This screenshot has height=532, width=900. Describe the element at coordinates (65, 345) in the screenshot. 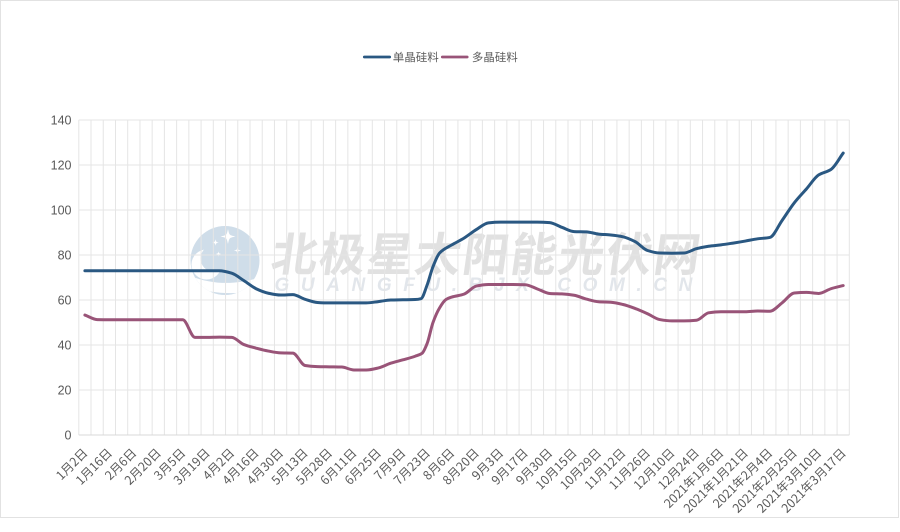

I see `svg-text: 40` at that location.